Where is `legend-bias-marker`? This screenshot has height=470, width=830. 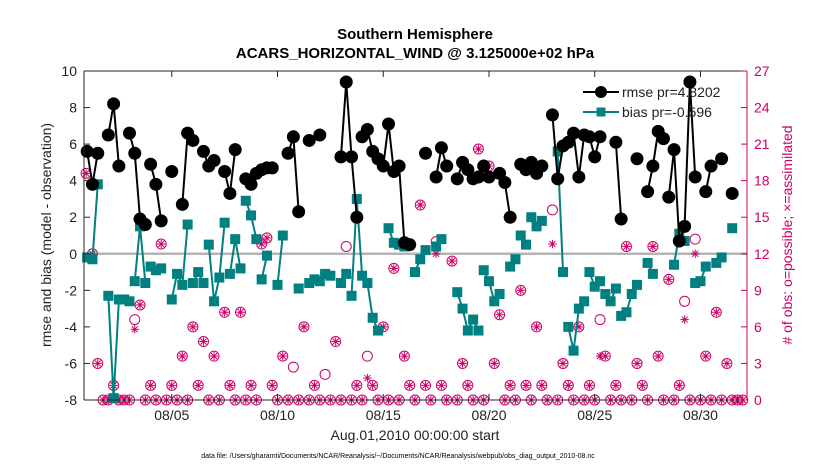
legend-bias-marker is located at coordinates (601, 112).